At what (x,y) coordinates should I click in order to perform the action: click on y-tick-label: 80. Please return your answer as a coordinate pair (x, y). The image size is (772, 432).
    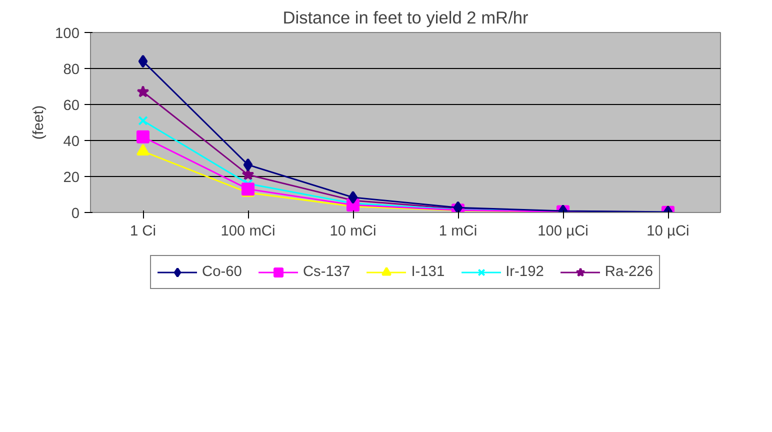
    Looking at the image, I should click on (71, 70).